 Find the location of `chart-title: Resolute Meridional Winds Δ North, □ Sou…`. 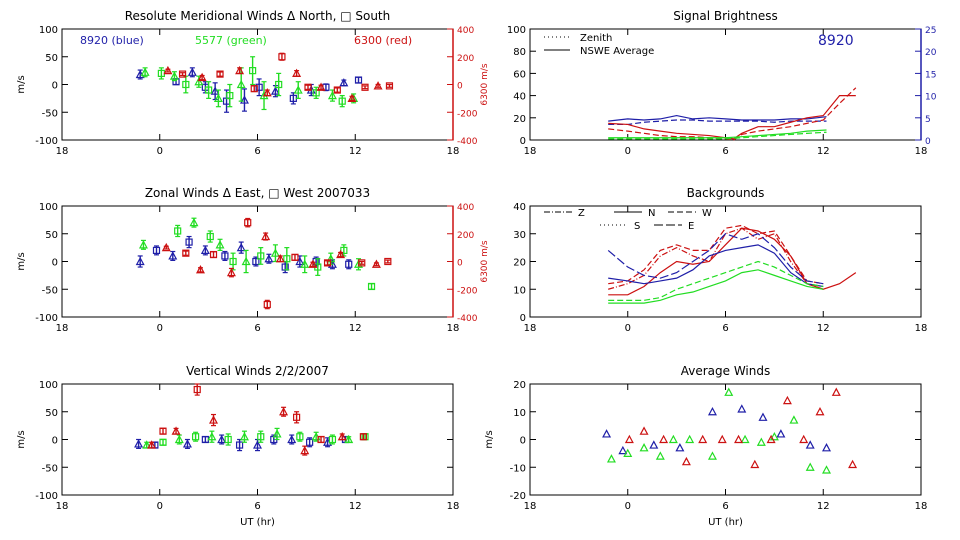

chart-title: Resolute Meridional Winds Δ North, □ Sou… is located at coordinates (258, 16).